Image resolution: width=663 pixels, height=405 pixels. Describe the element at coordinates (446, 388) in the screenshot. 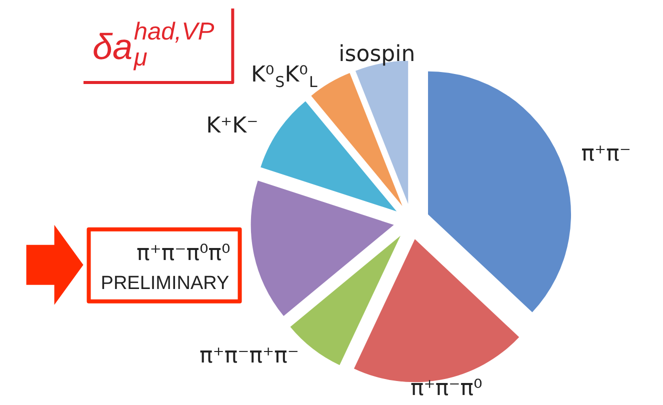

I see `slice-label: π⁺π⁻π⁰` at that location.